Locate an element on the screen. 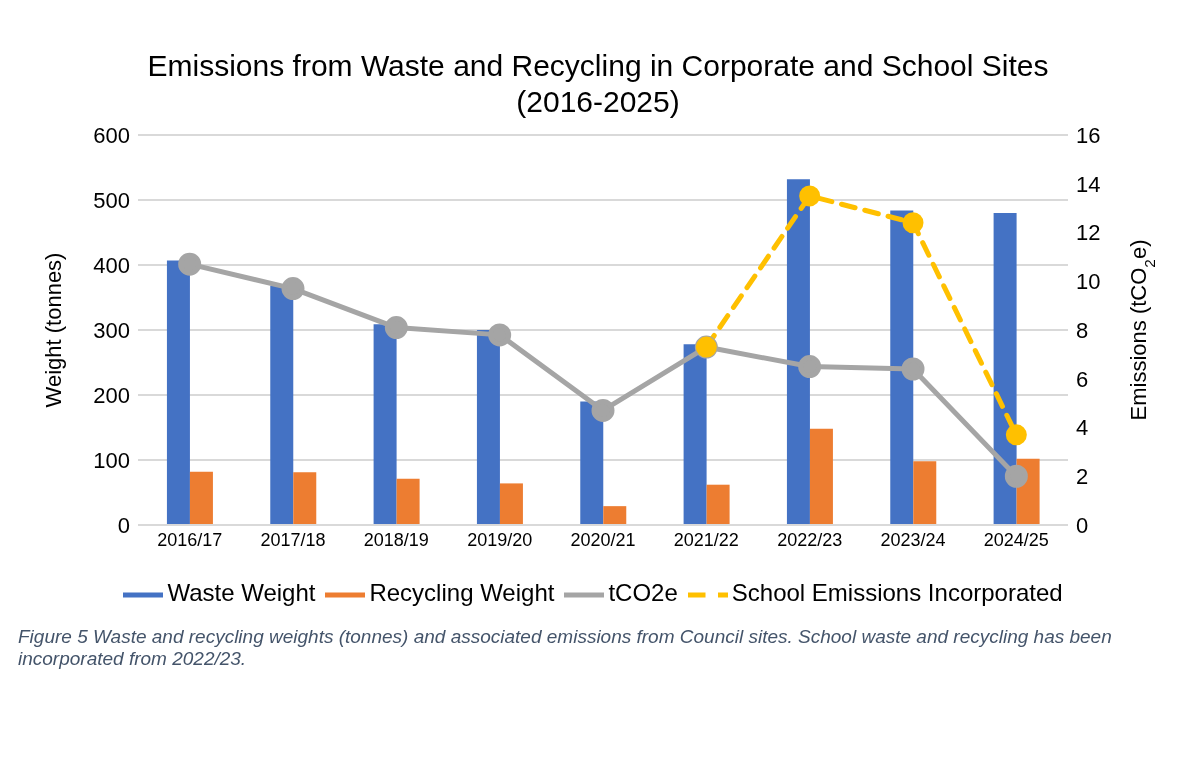  y-tick-label: 600 is located at coordinates (111, 135).